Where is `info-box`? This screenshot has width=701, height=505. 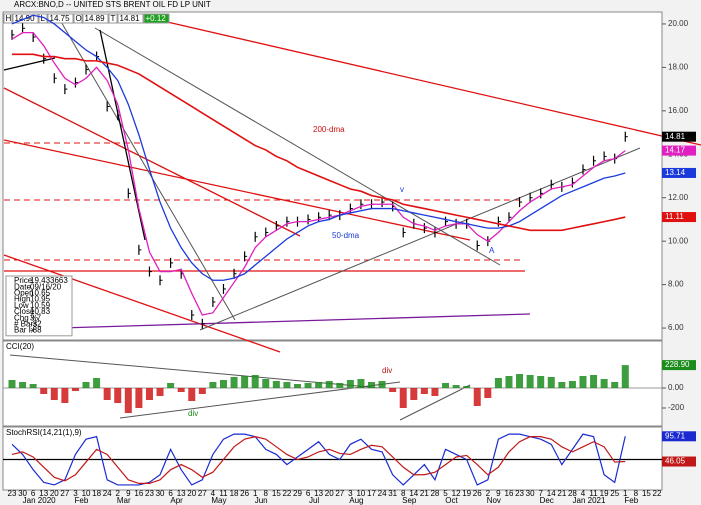 info-box is located at coordinates (39, 306).